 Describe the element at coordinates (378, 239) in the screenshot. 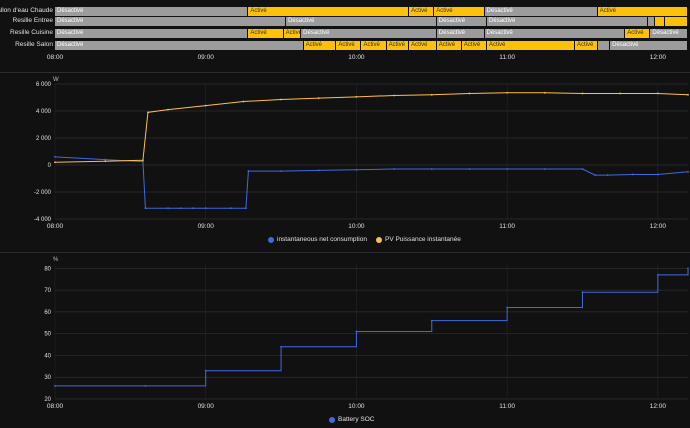

I see `legend-pv-swatch` at that location.